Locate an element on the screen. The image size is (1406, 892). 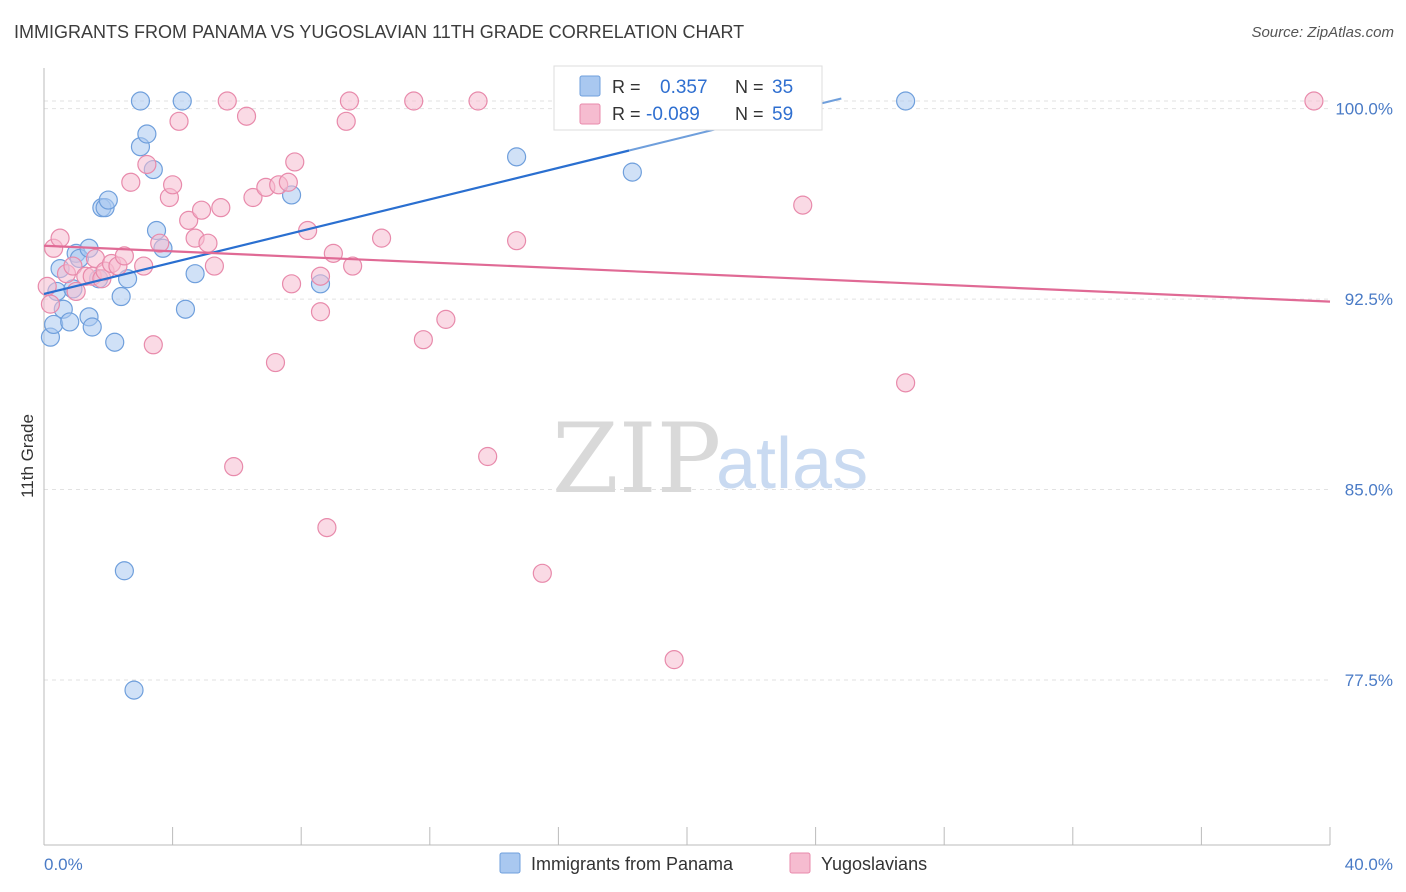
stats-legend-n-value-blue: 35 is located at coordinates (782, 87).